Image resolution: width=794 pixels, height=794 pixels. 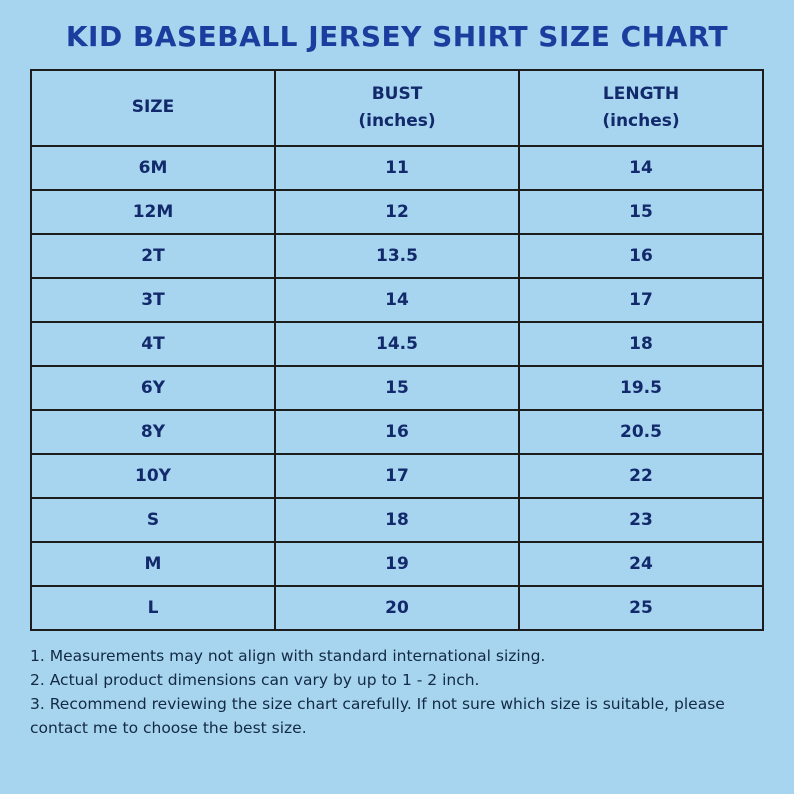 What do you see at coordinates (153, 564) in the screenshot?
I see `table-cell: M` at bounding box center [153, 564].